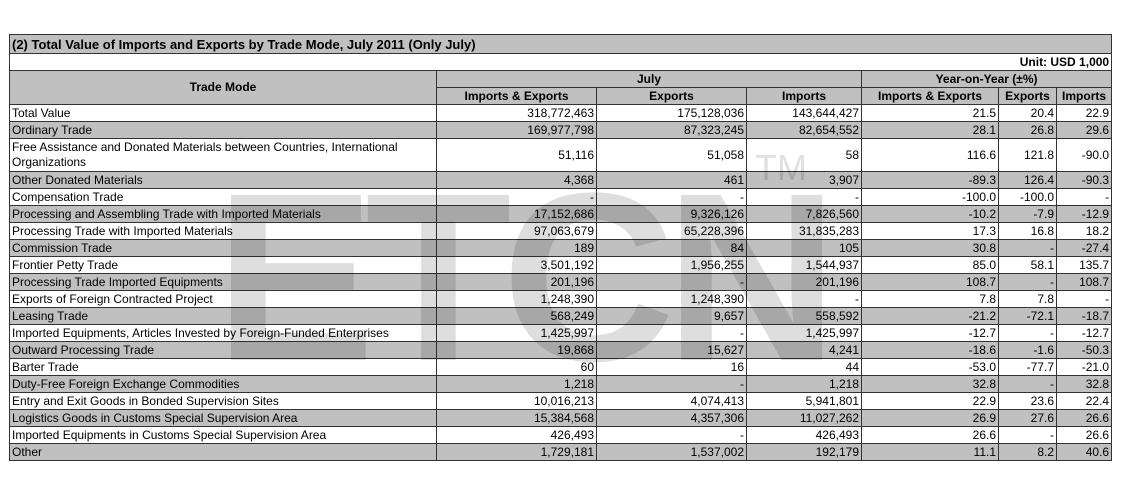 This screenshot has height=479, width=1121. Describe the element at coordinates (930, 113) in the screenshot. I see `yoy-imports-exports-cell: 21.5` at that location.